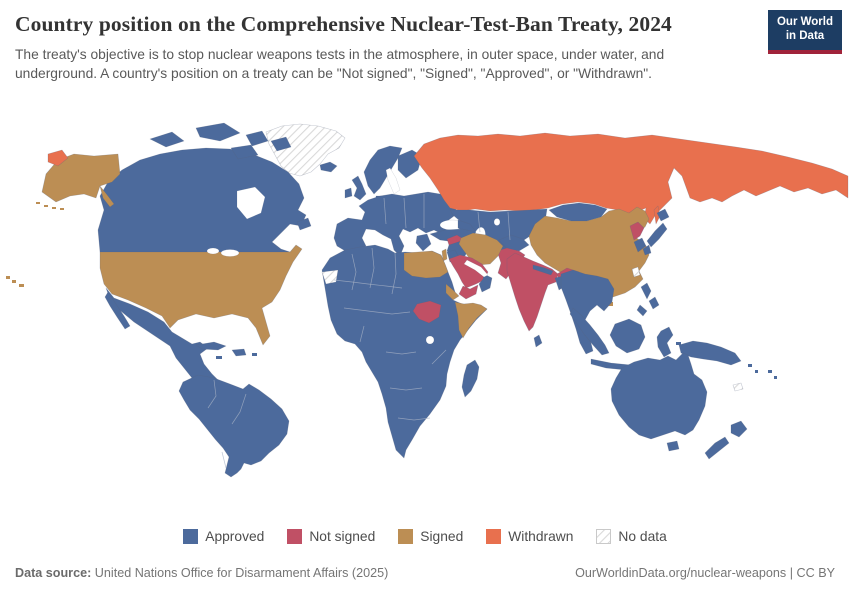  I want to click on country-usa, so click(201, 295).